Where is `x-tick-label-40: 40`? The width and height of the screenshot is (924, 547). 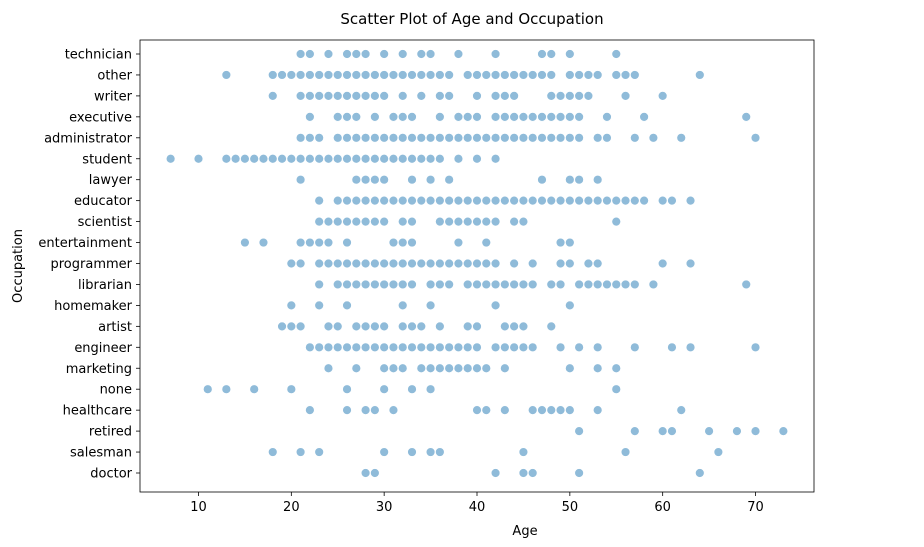 x-tick-label-40: 40 is located at coordinates (477, 507).